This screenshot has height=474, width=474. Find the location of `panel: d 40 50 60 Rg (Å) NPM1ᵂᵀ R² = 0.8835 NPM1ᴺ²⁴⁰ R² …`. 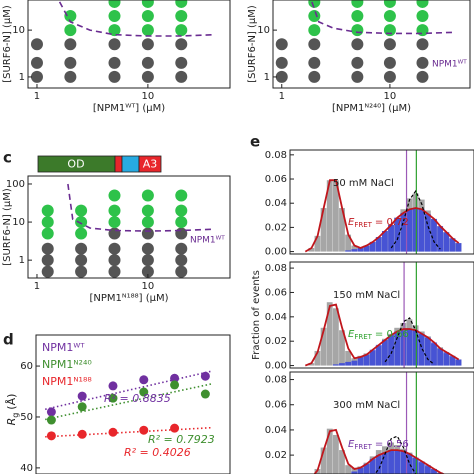

panel: d 40 50 60 Rg (Å) NPM1ᵂᵀ R² = 0.8835 NPM1ᴺ²⁴⁰ R² … is located at coordinates (117, 402).